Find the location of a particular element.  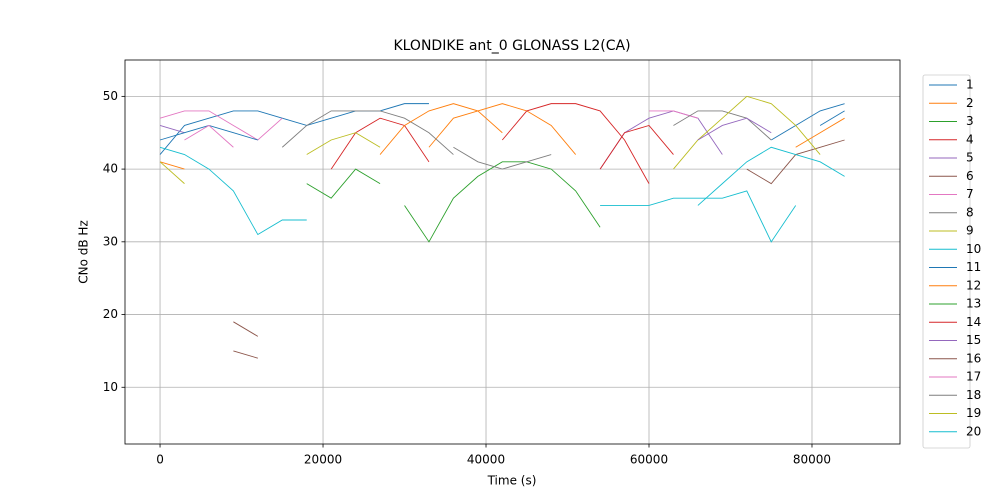

legend-label: 9 is located at coordinates (970, 231).